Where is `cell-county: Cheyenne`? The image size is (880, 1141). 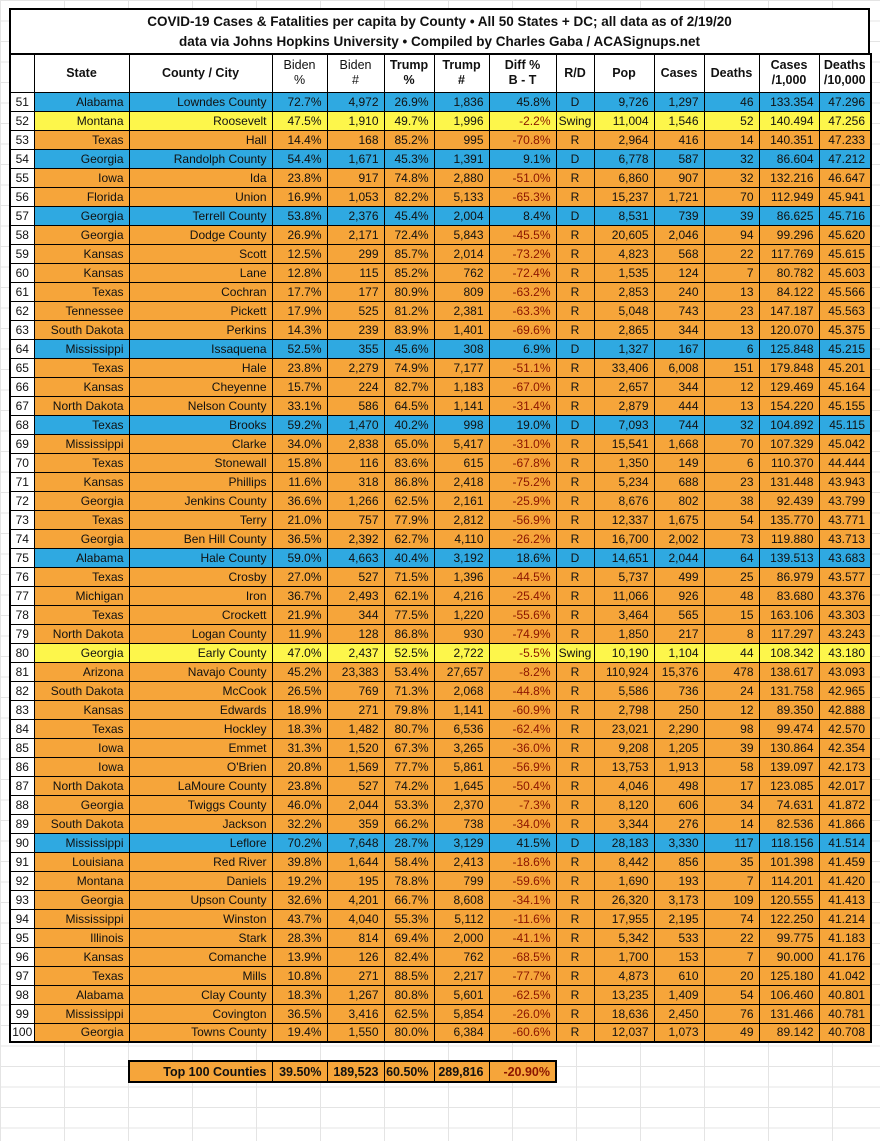
cell-county: Cheyenne is located at coordinates (200, 386).